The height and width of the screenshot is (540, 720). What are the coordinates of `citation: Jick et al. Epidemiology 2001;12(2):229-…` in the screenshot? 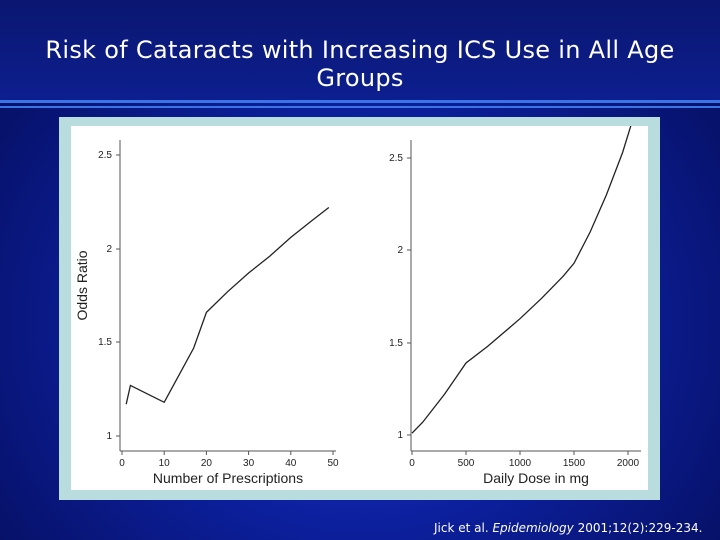 It's located at (568, 528).